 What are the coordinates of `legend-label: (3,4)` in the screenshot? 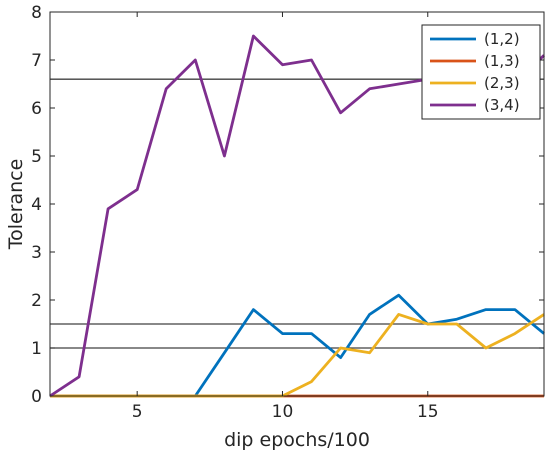 It's located at (502, 105).